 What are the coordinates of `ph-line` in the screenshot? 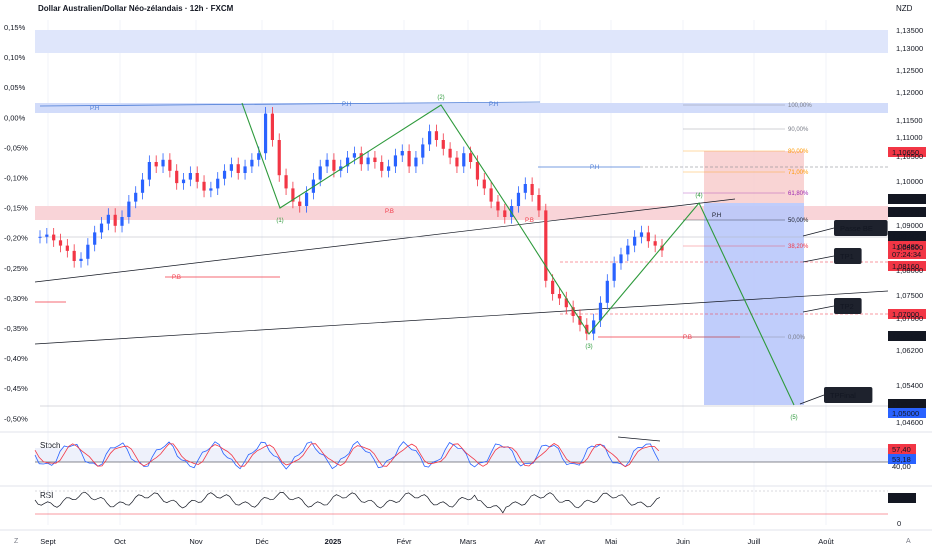 It's located at (290, 104).